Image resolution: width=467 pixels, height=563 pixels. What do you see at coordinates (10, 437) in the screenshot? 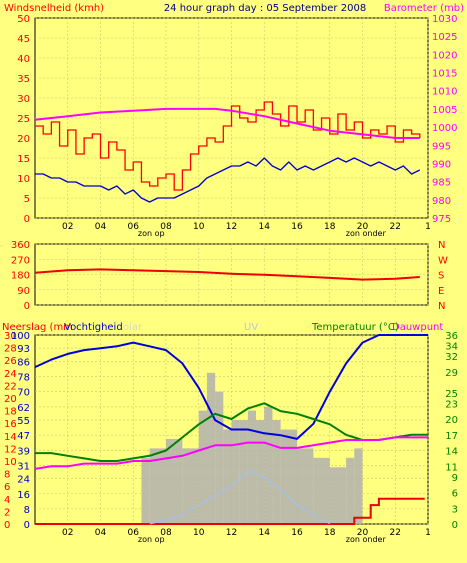
I see `rain-y-tick: 14` at bounding box center [10, 437].